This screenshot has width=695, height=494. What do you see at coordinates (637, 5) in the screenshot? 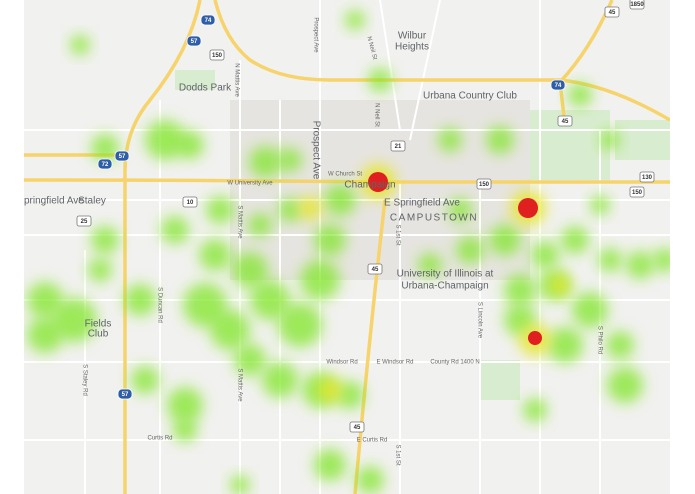
I see `route-number: 1850` at bounding box center [637, 5].